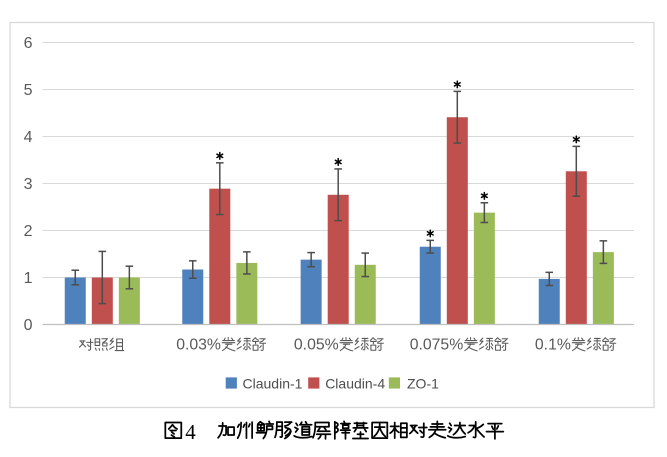 This screenshot has height=457, width=667. What do you see at coordinates (355, 384) in the screenshot?
I see `svg-text: Claudin-4` at bounding box center [355, 384].